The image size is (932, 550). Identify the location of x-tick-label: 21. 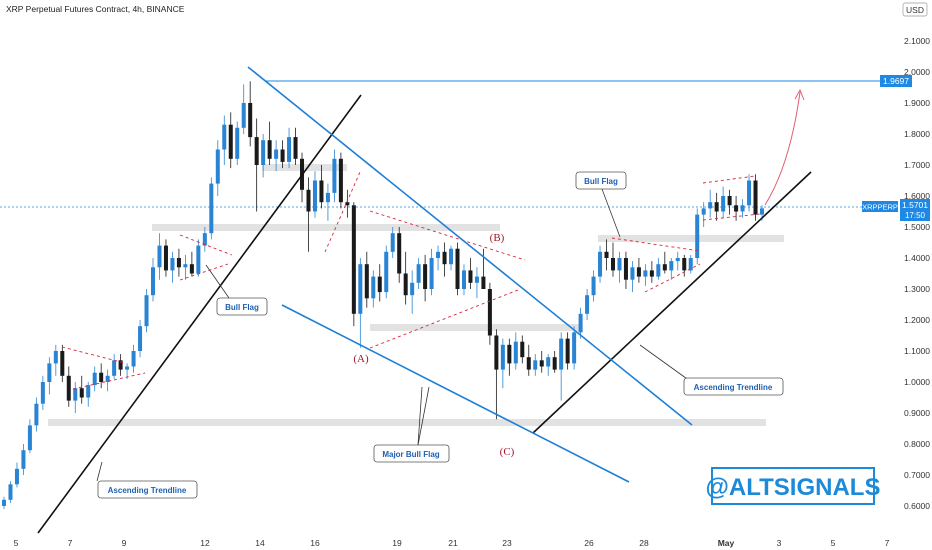
(453, 543).